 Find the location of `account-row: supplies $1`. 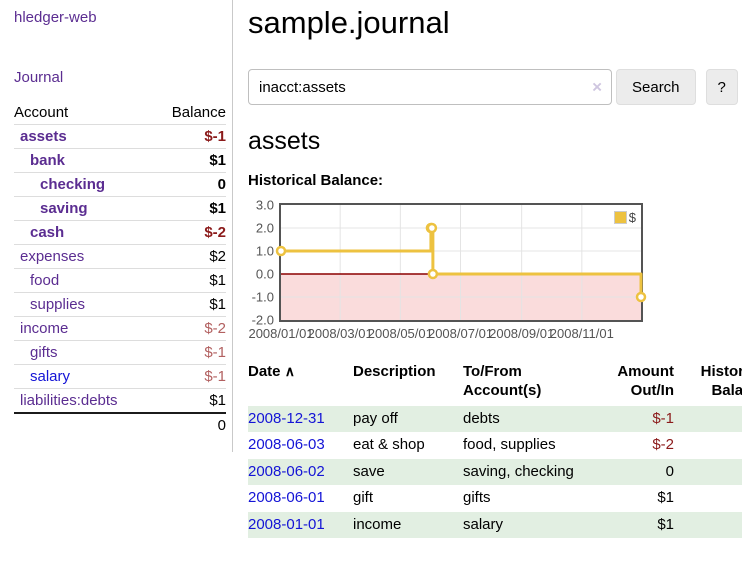

account-row: supplies $1 is located at coordinates (120, 304).